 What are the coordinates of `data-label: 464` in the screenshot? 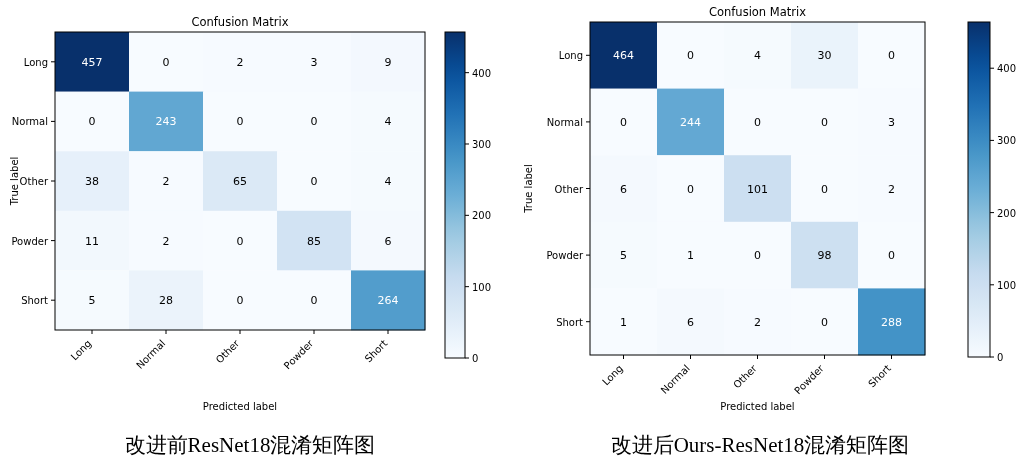 It's located at (623, 56).